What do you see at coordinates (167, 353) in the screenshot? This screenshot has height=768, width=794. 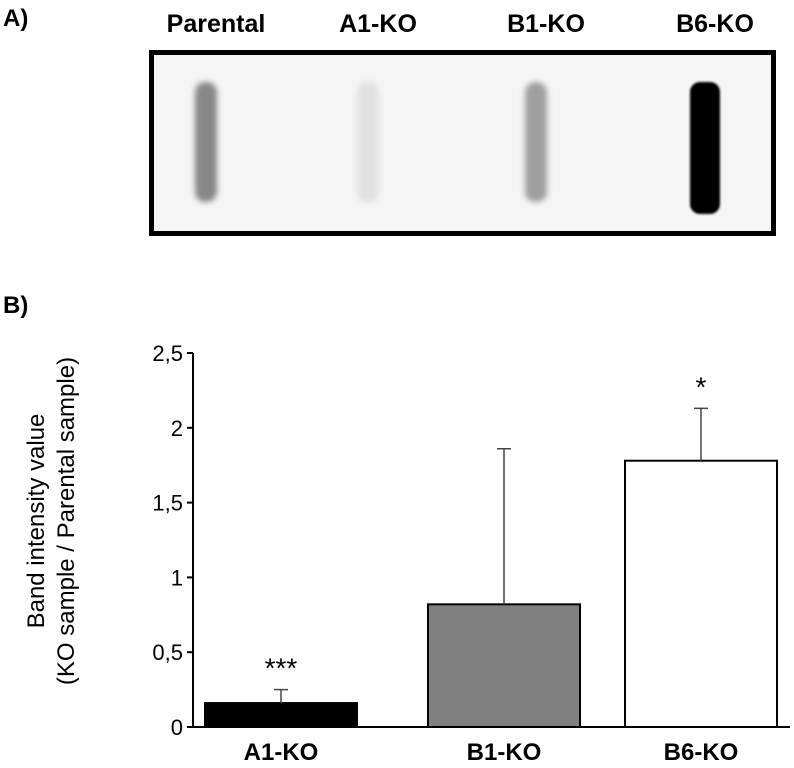 I see `y-tick-label: 2,5` at bounding box center [167, 353].